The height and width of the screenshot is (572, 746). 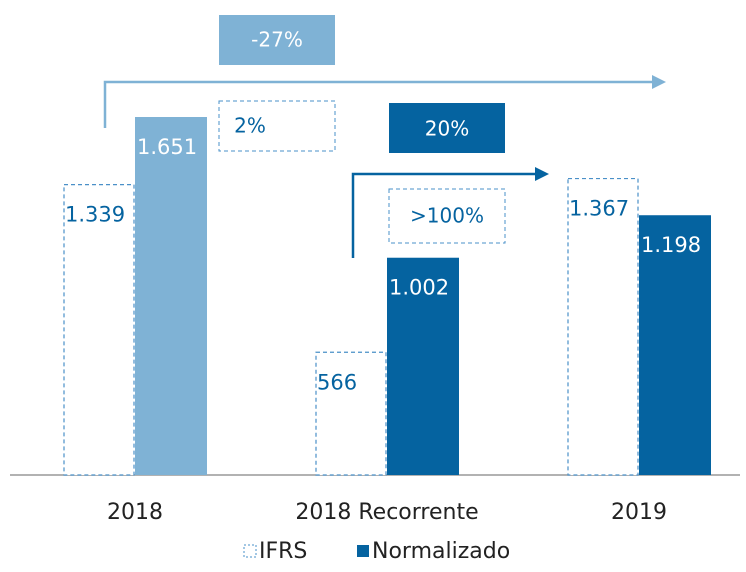 What do you see at coordinates (337, 382) in the screenshot?
I see `value-label: 566` at bounding box center [337, 382].